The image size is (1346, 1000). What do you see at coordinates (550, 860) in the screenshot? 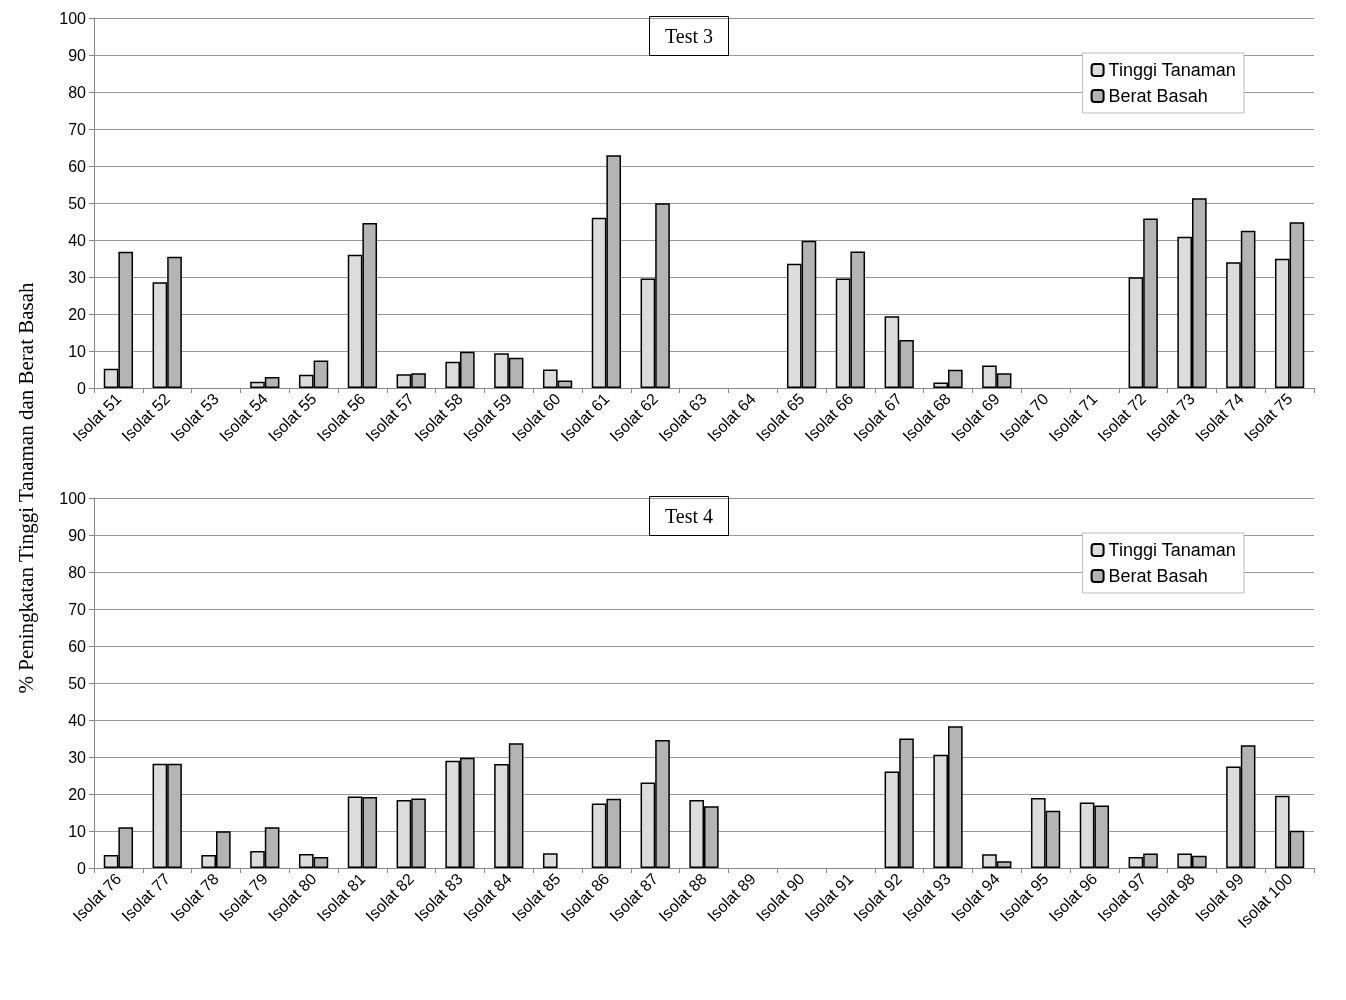
I see `bar` at bounding box center [550, 860].